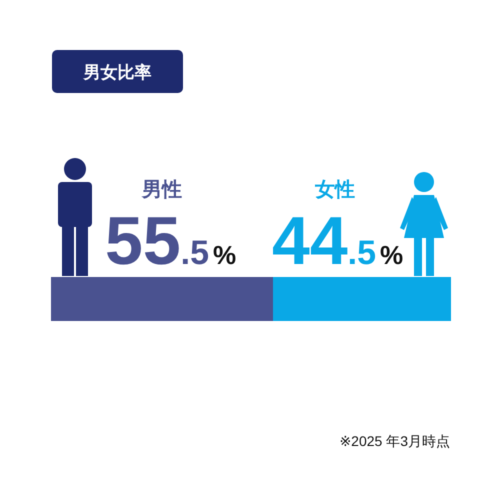 The image size is (500, 501). What do you see at coordinates (170, 241) in the screenshot?
I see `data-label: 55.5%` at bounding box center [170, 241].